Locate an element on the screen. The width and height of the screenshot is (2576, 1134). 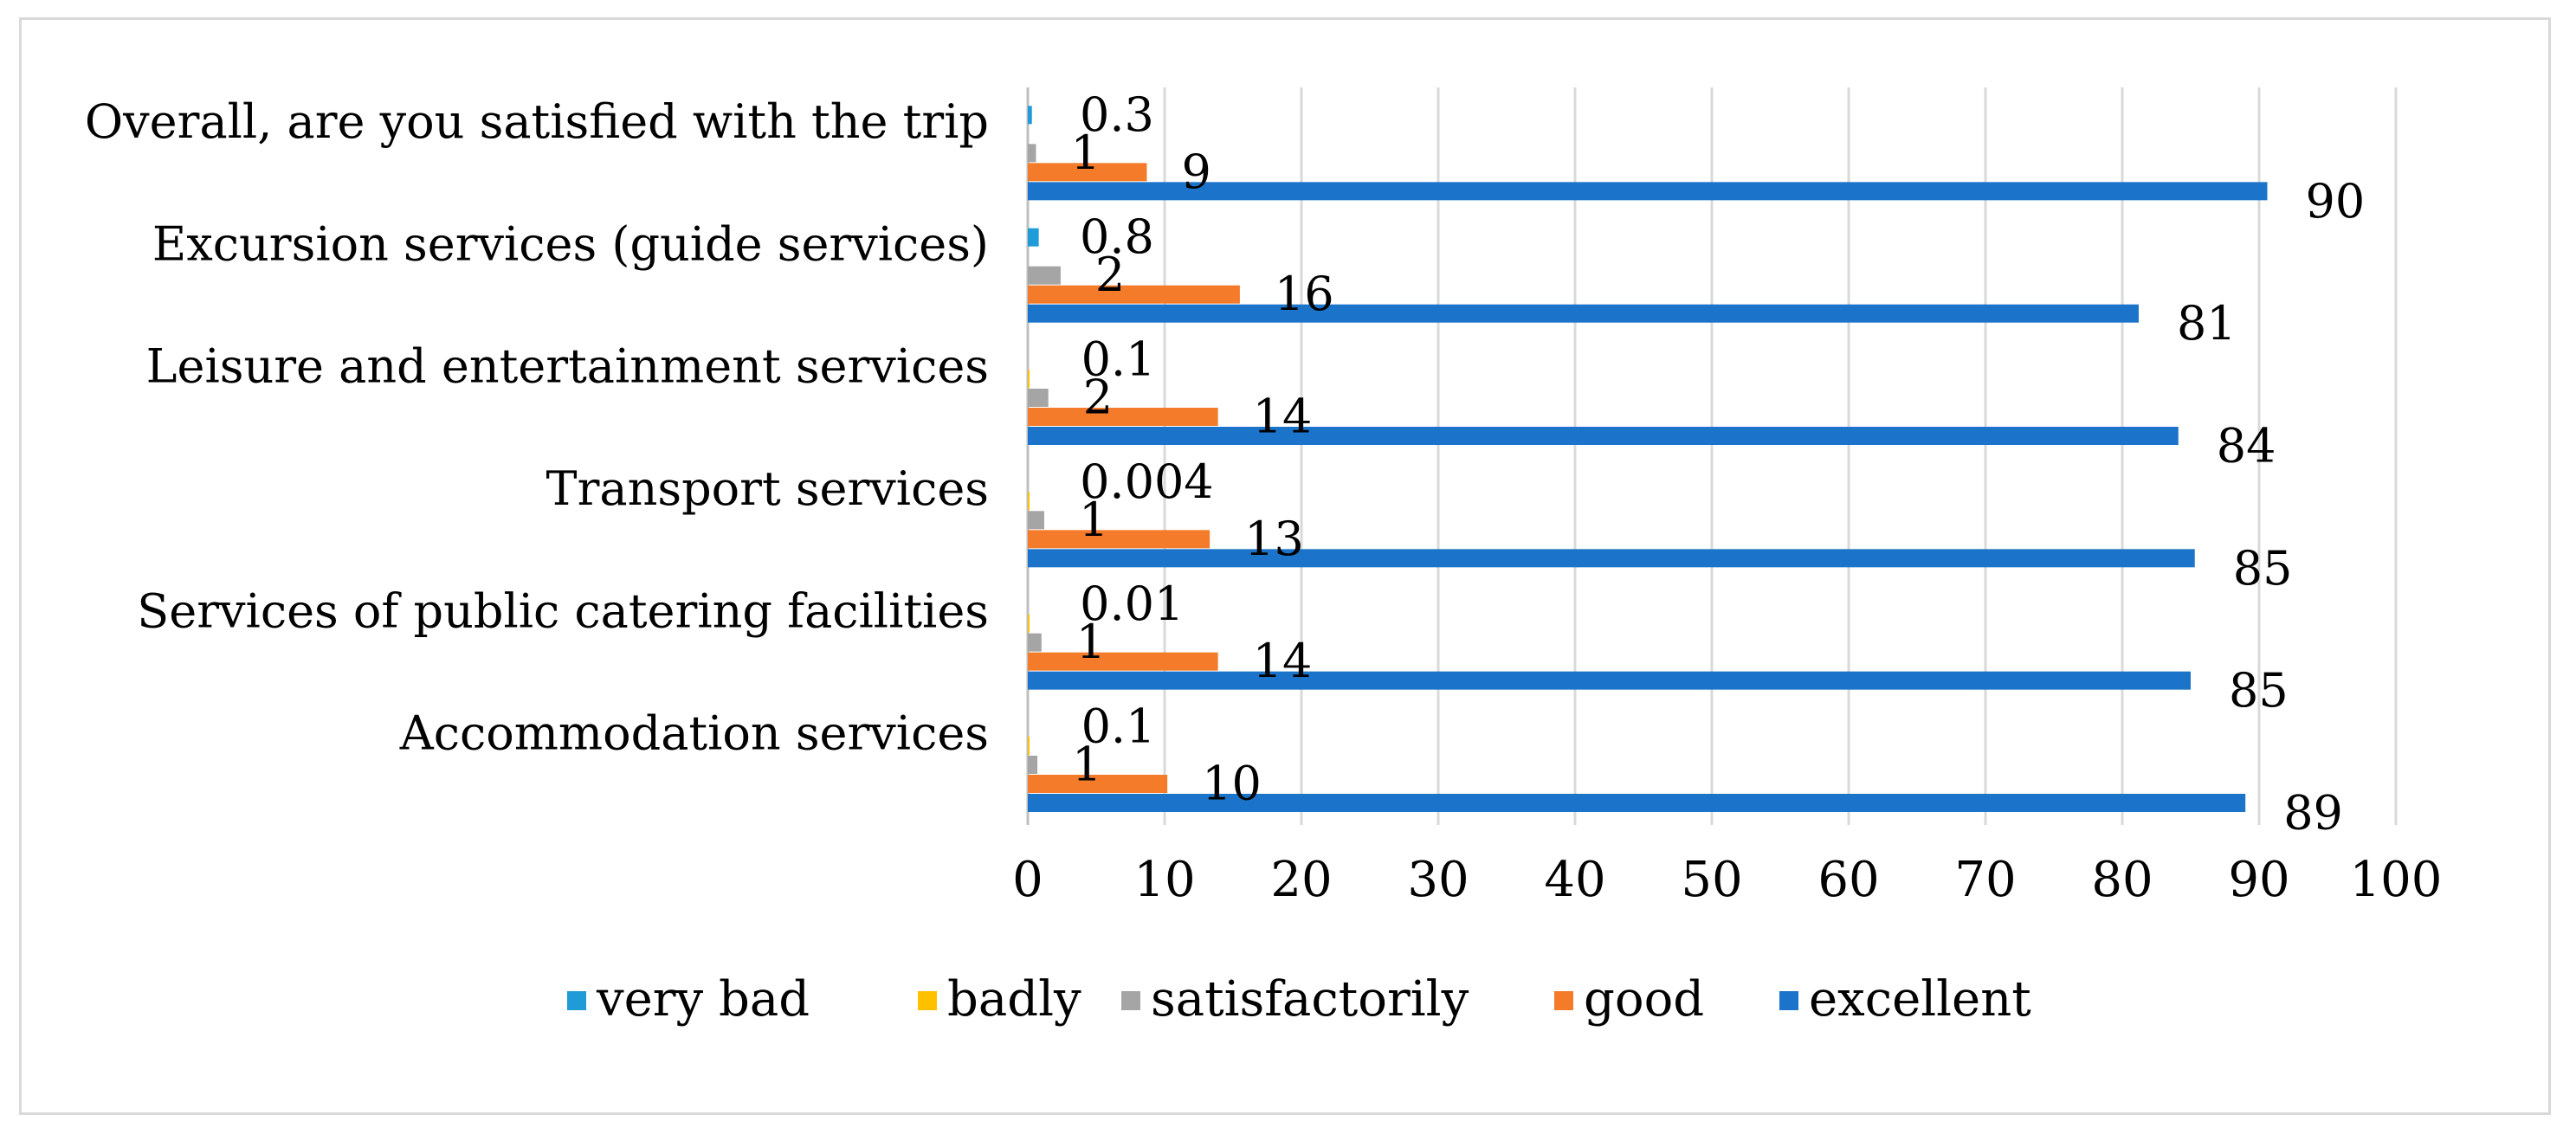
category-label: Leisure and entertainment services is located at coordinates (567, 366).